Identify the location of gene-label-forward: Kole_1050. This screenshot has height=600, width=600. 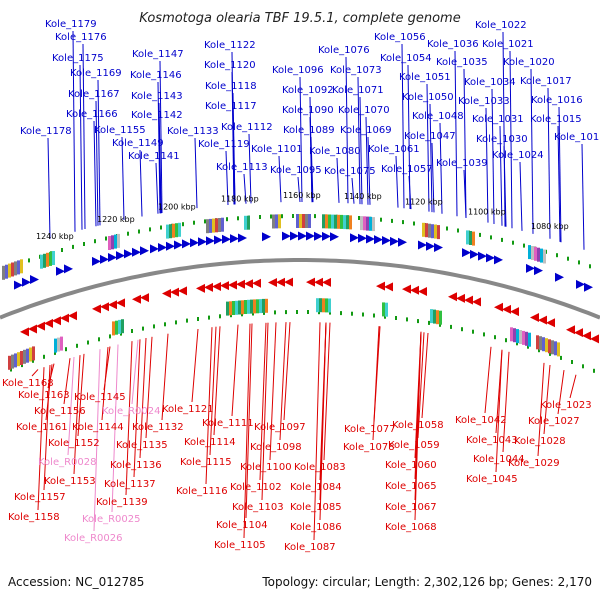
(428, 97).